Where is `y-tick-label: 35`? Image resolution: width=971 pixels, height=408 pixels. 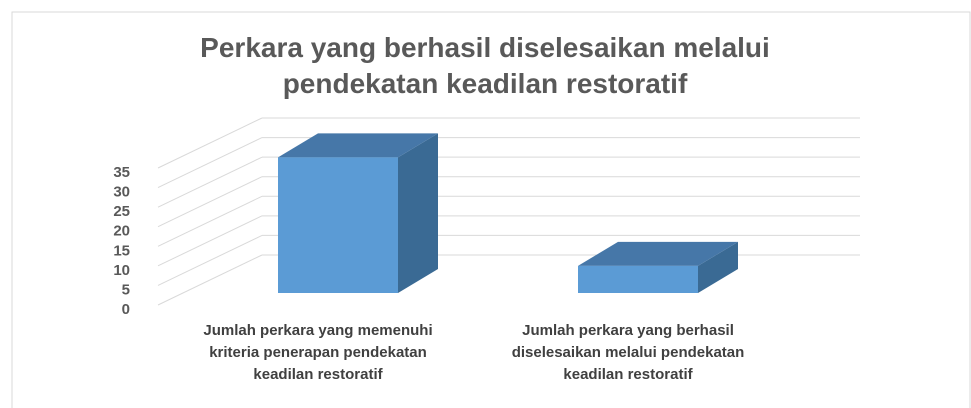
y-tick-label: 35 is located at coordinates (121, 172).